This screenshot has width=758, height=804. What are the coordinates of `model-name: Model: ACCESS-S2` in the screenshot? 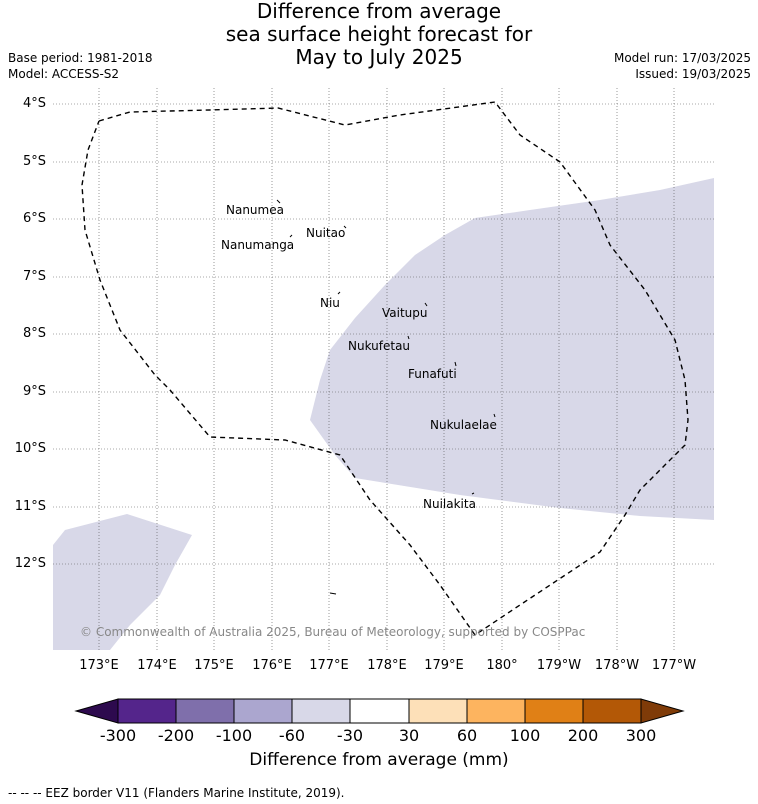 It's located at (64, 74).